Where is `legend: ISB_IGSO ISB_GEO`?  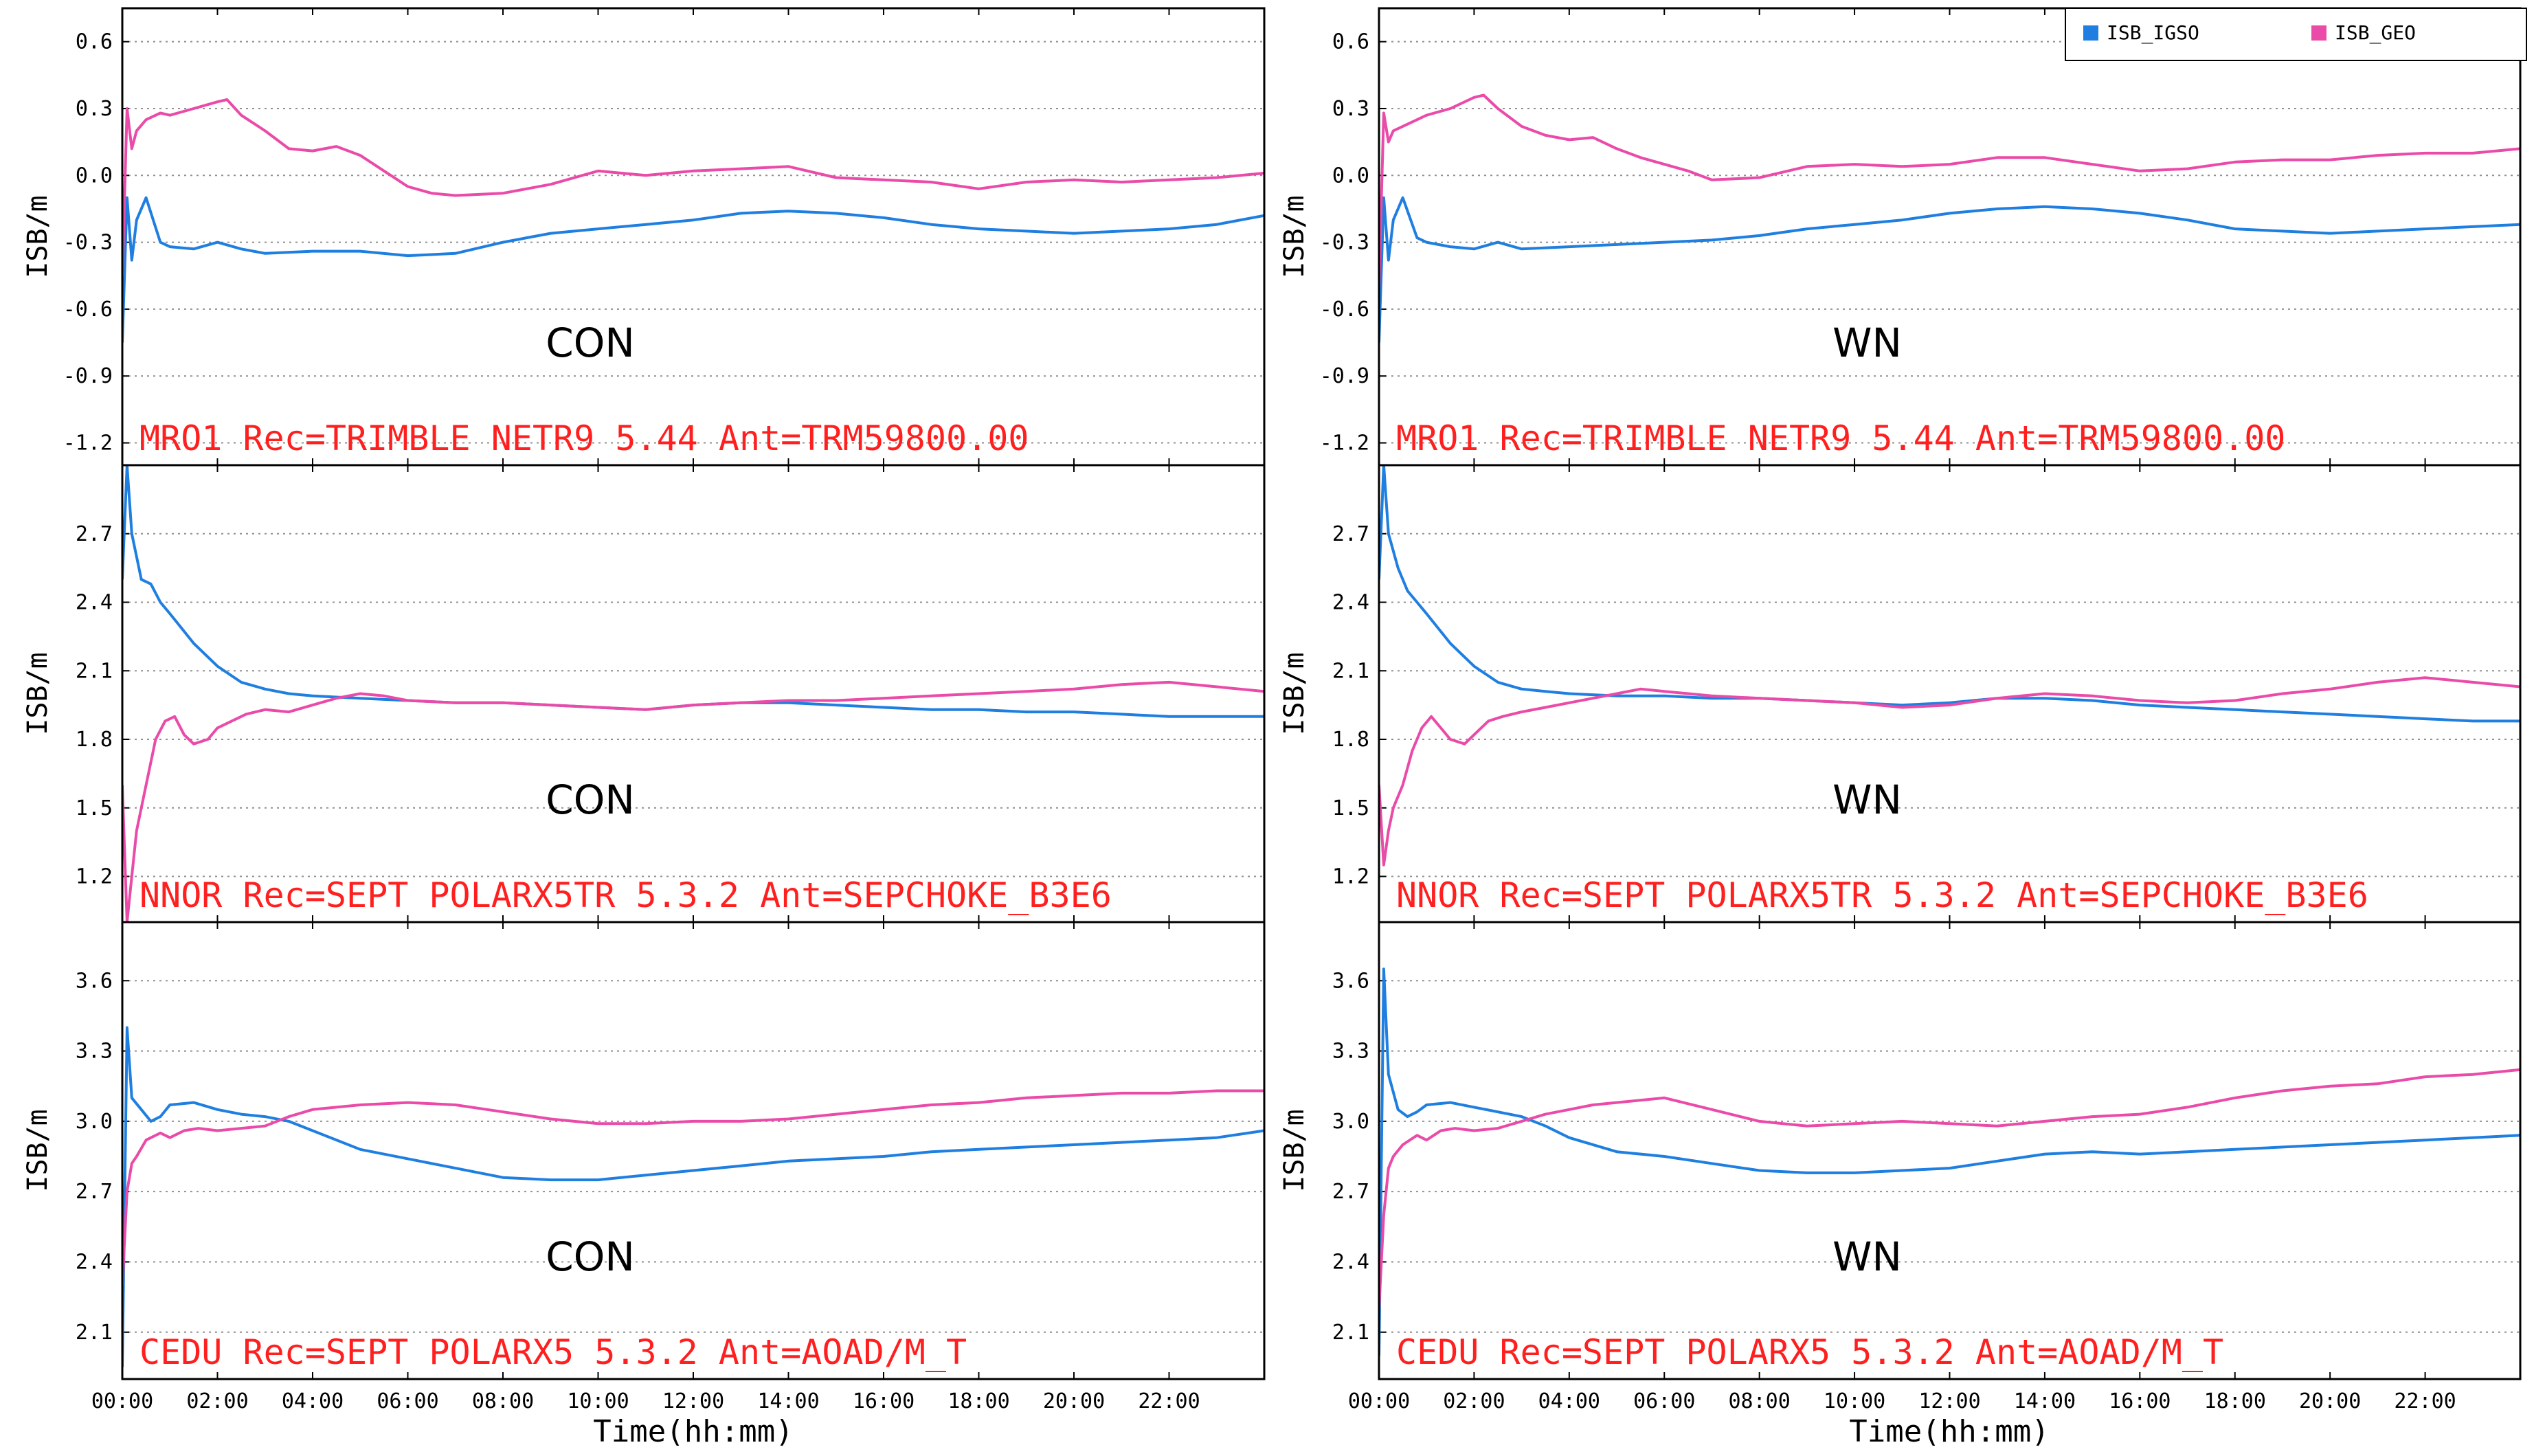 legend: ISB_IGSO ISB_GEO is located at coordinates (2296, 34).